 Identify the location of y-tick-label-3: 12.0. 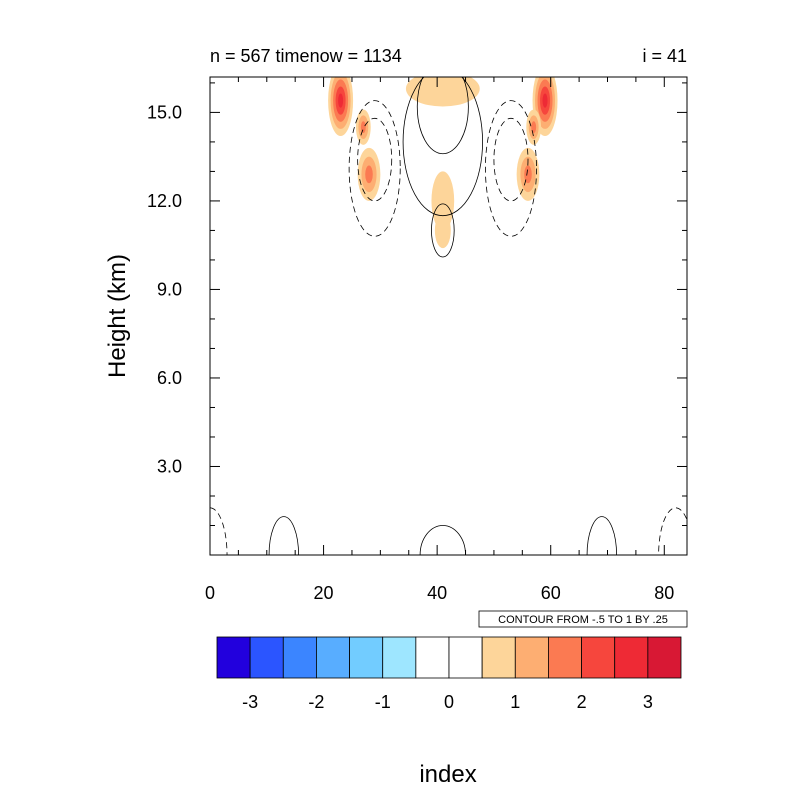
(164, 201).